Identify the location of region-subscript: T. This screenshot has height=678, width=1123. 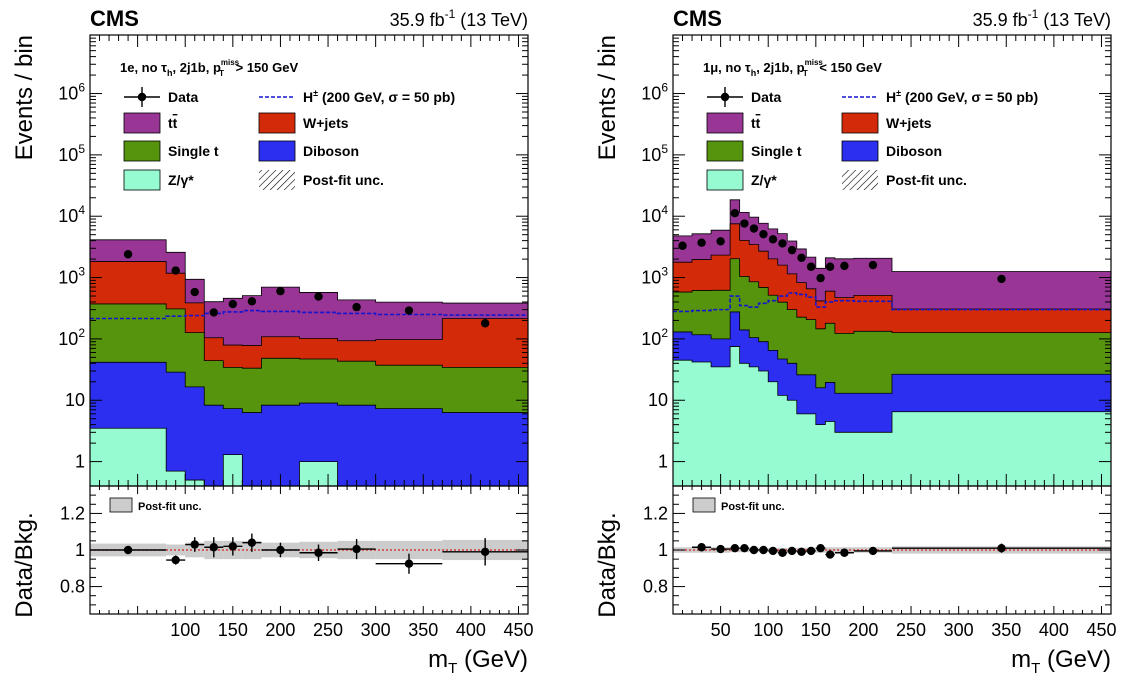
(805, 73).